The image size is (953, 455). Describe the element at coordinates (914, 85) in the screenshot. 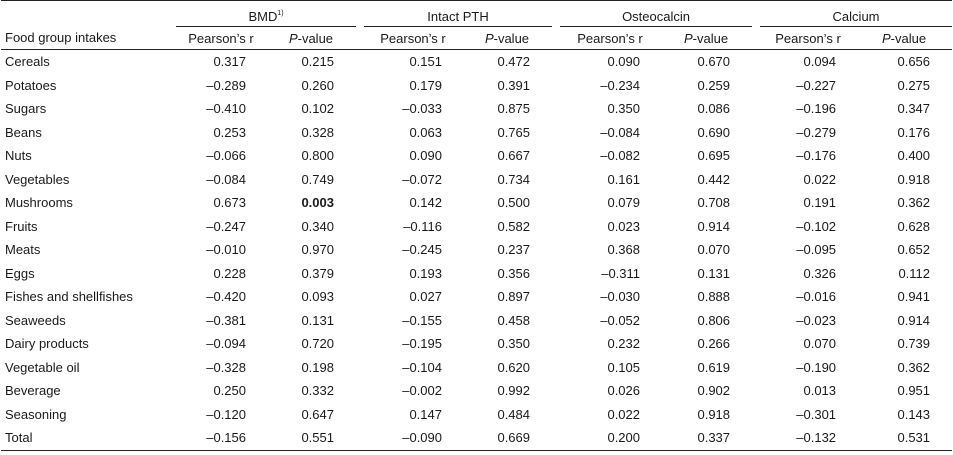

I see `p-value-cell: 0.275` at that location.